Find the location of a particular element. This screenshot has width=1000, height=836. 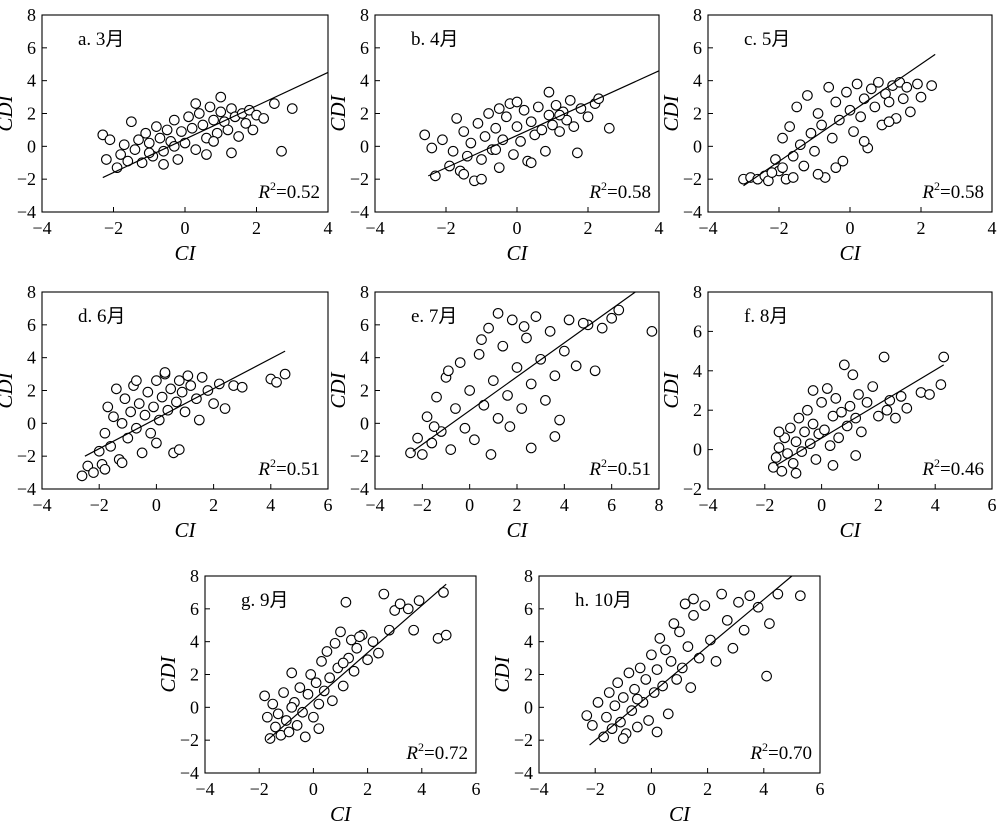

y-tick-label: 0 is located at coordinates (31, 423).